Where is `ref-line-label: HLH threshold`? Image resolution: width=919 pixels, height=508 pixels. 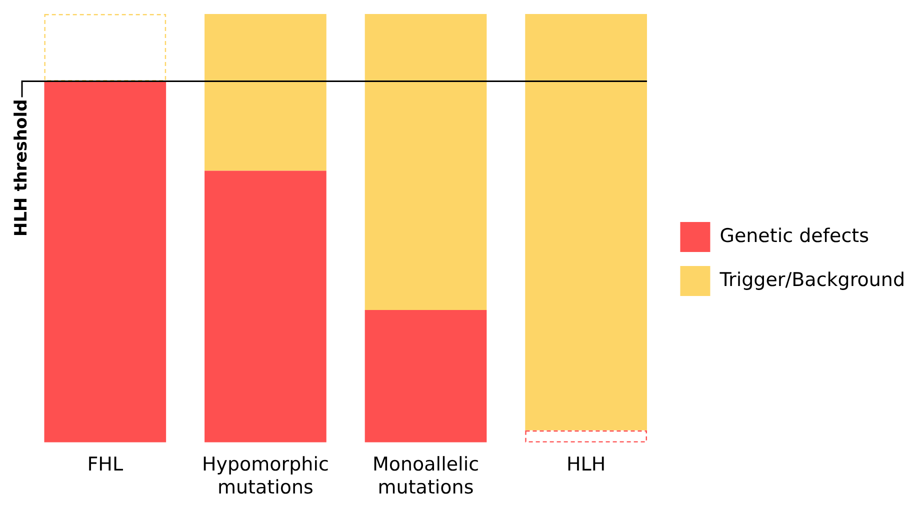 ref-line-label: HLH threshold is located at coordinates (21, 168).